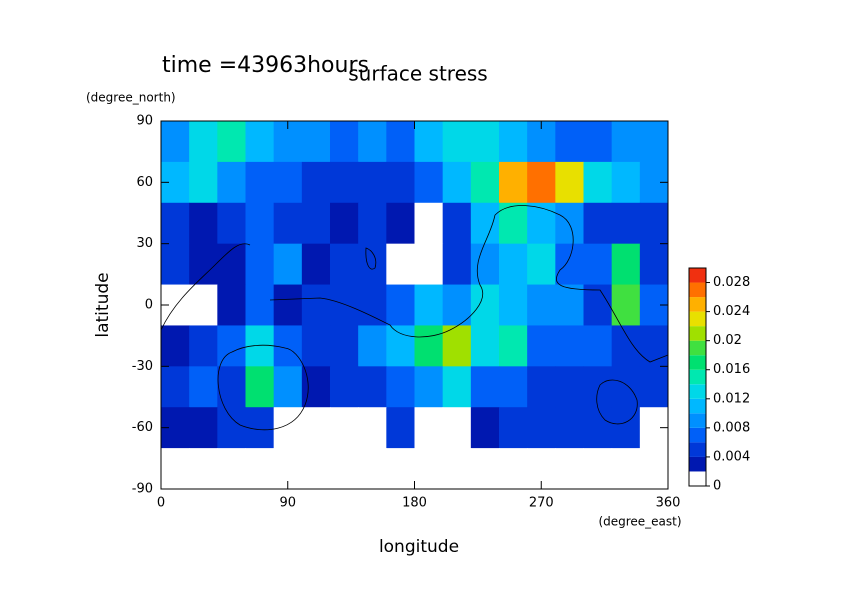 The height and width of the screenshot is (595, 842). What do you see at coordinates (731, 456) in the screenshot?
I see `colorbar-tick-label: 0.004` at bounding box center [731, 456].